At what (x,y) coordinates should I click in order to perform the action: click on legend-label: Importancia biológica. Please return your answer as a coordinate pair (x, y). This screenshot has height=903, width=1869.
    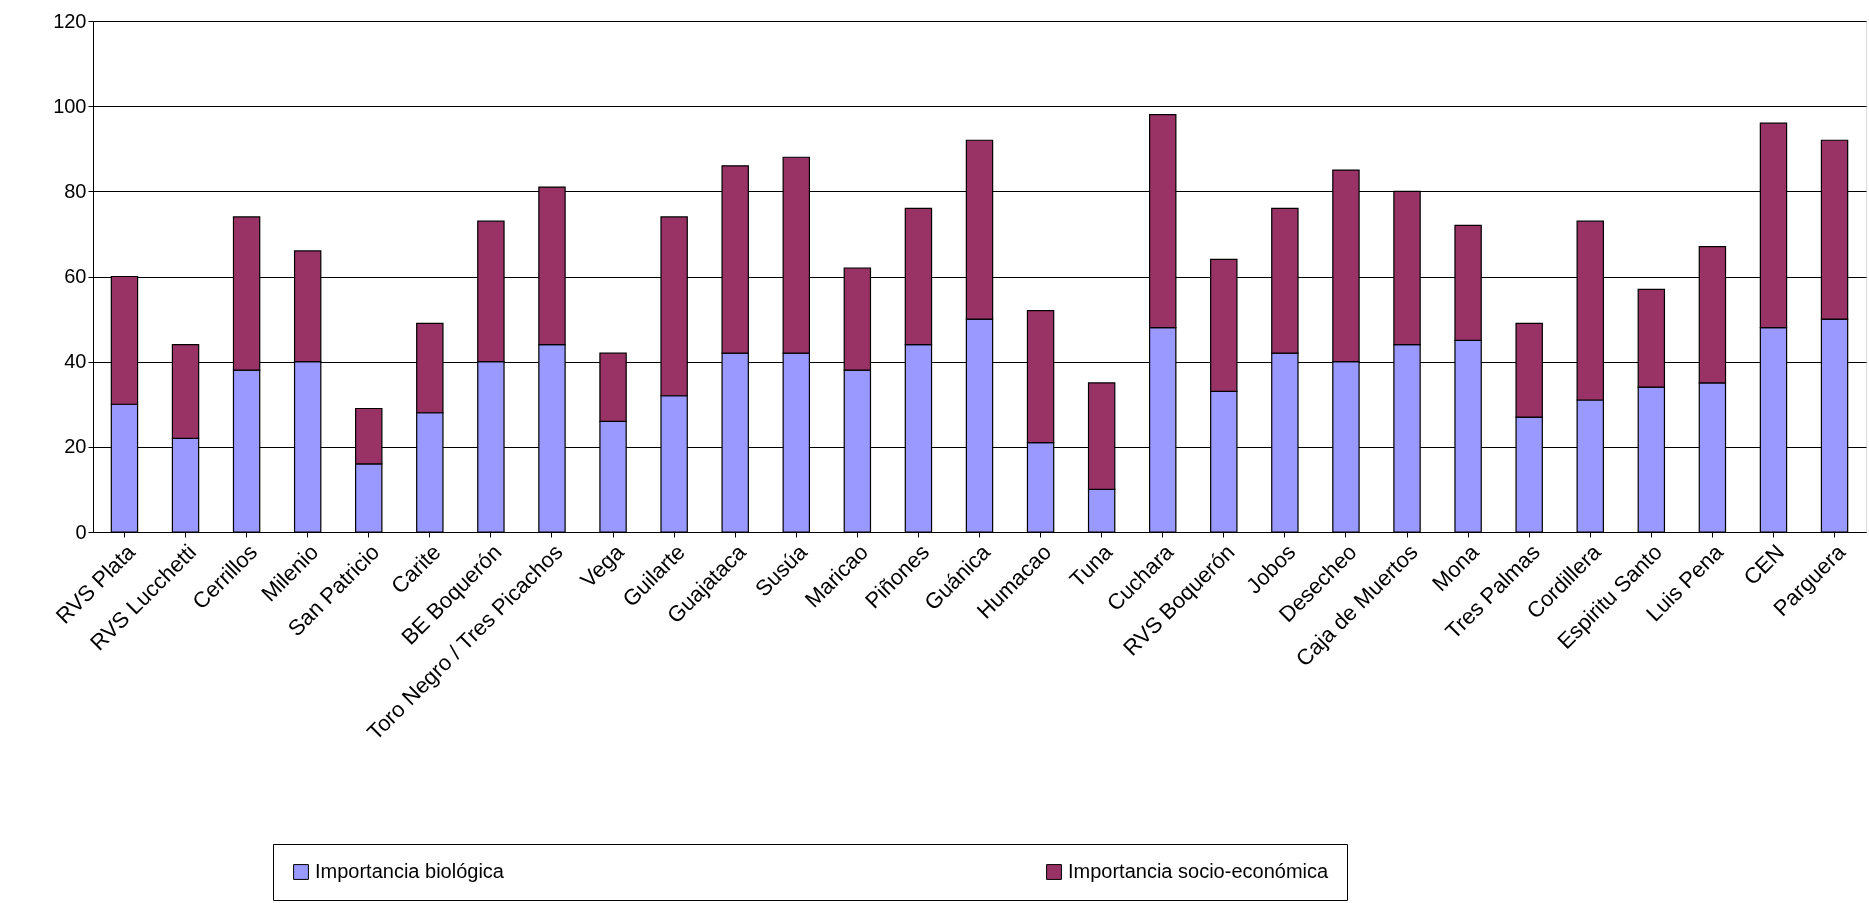
    Looking at the image, I should click on (410, 871).